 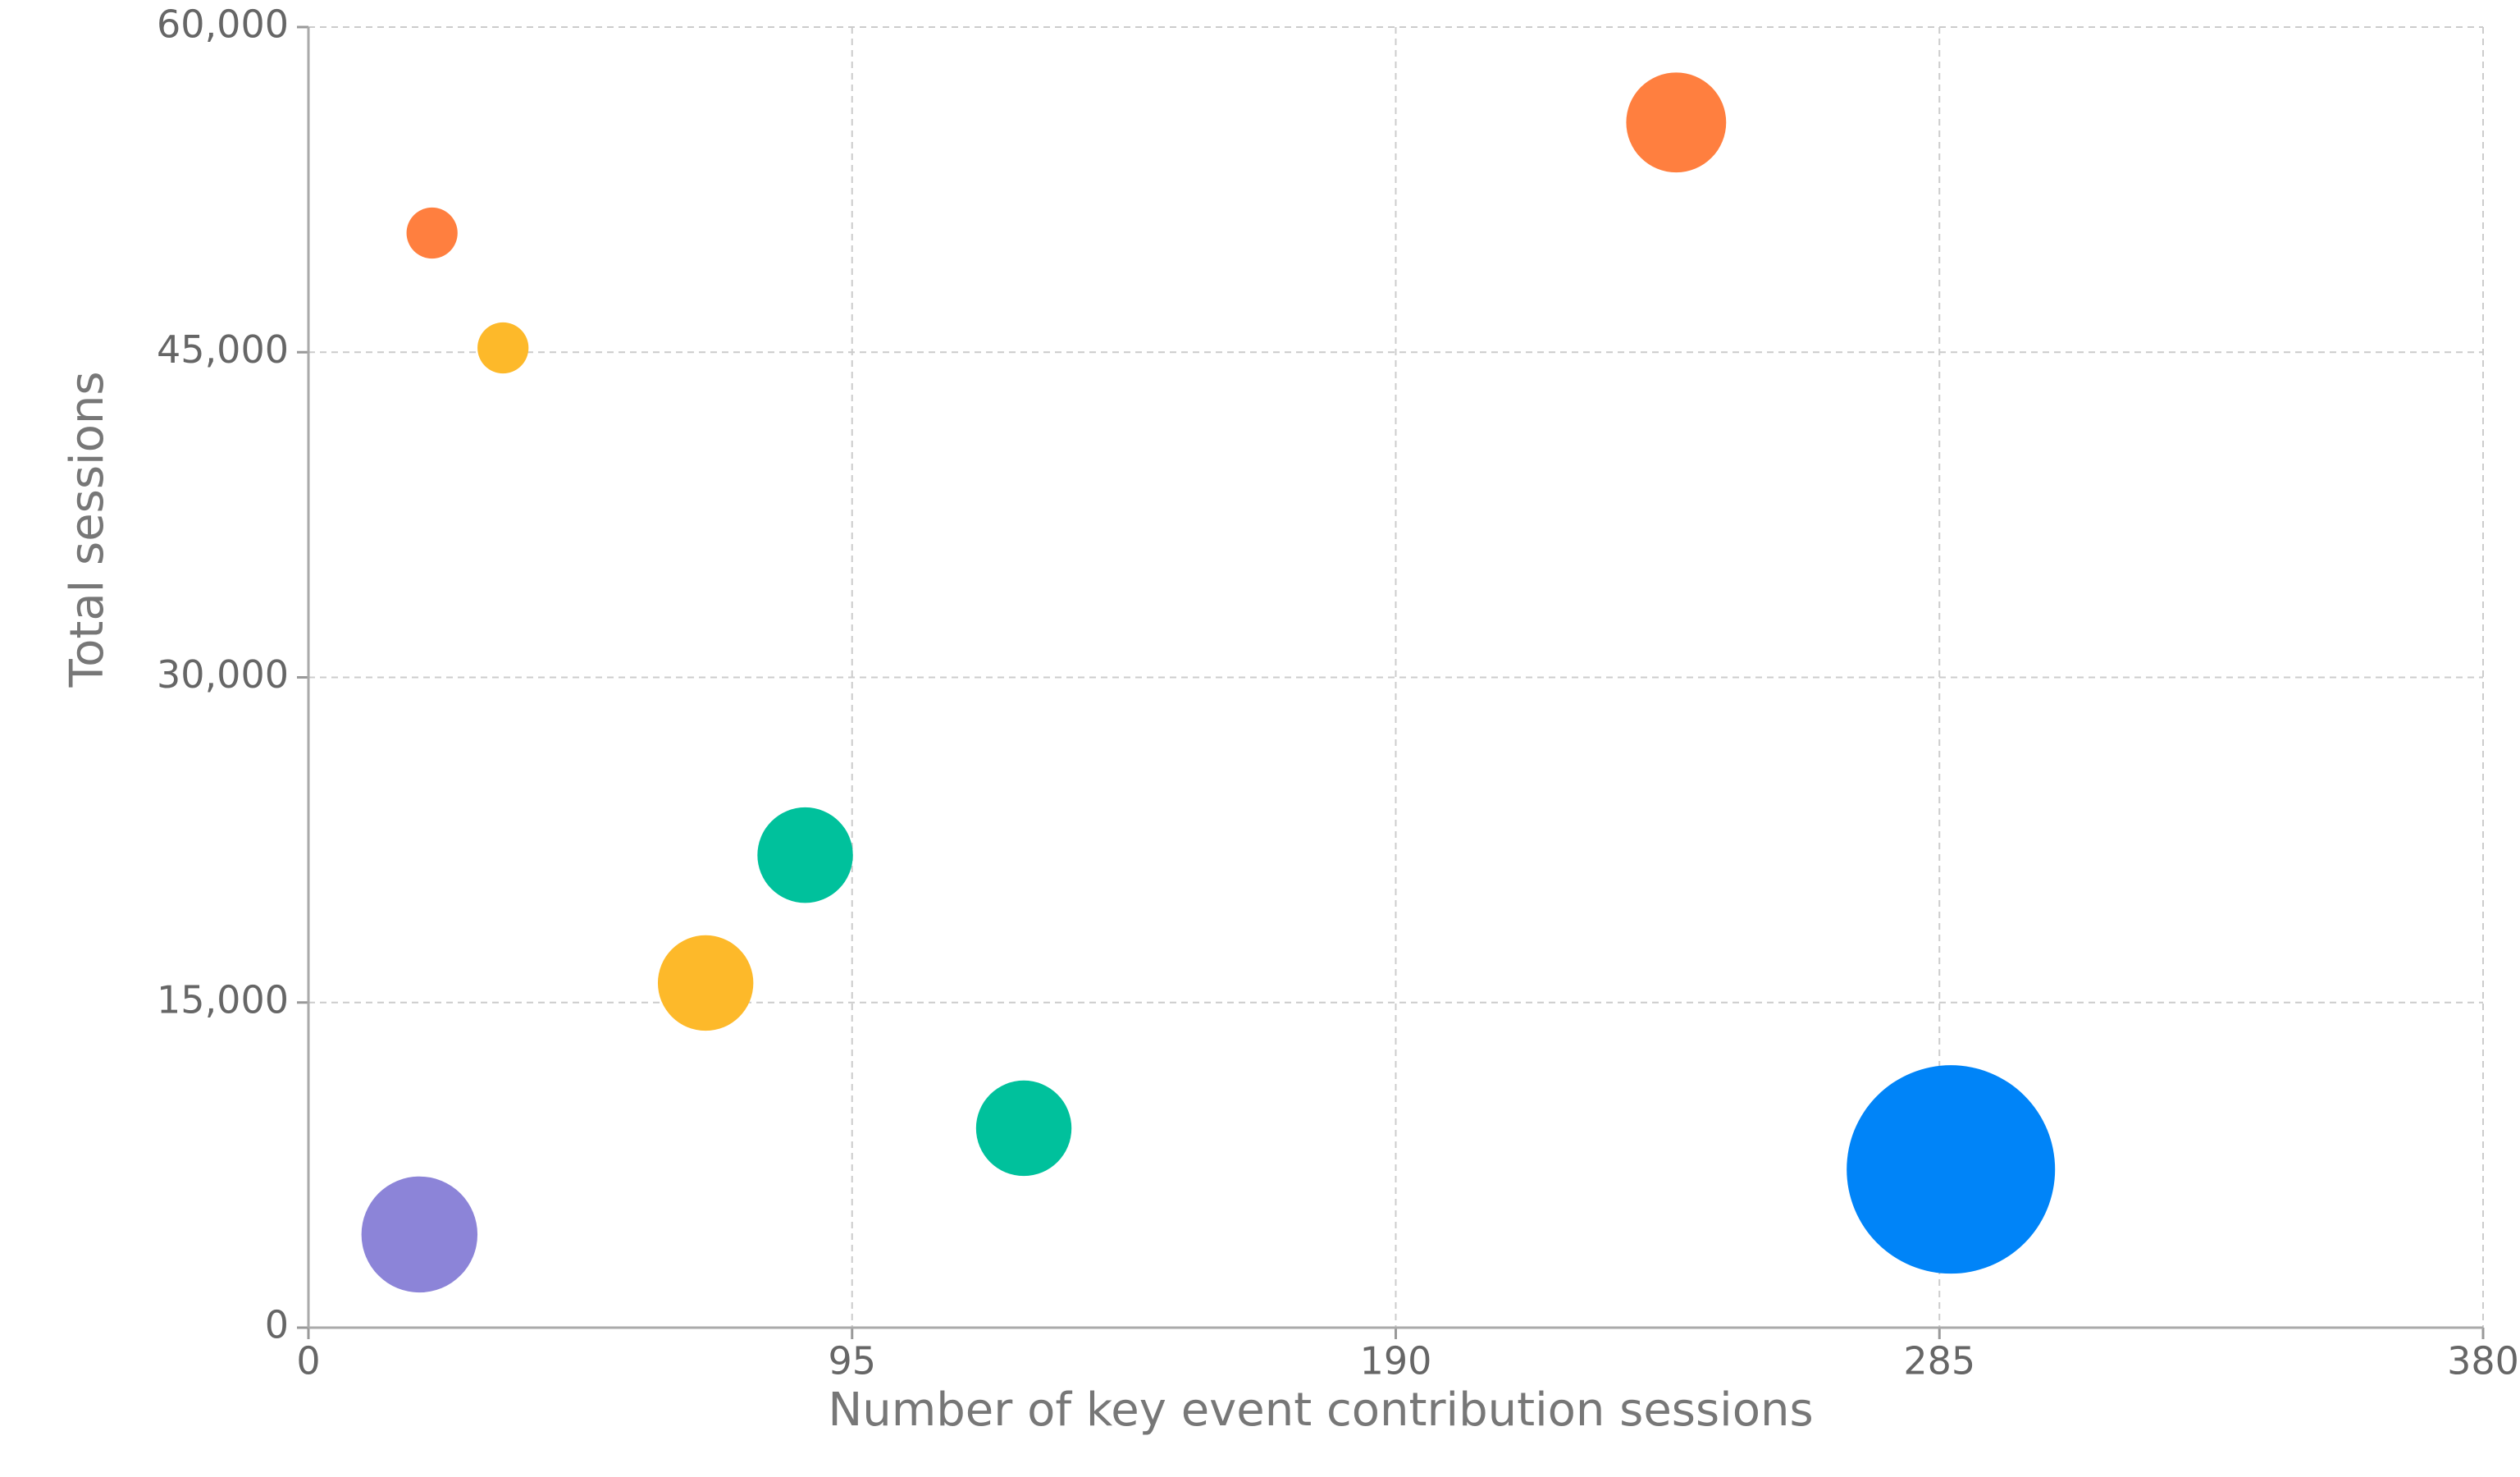 What do you see at coordinates (223, 999) in the screenshot?
I see `y-tick-label: 15,000` at bounding box center [223, 999].